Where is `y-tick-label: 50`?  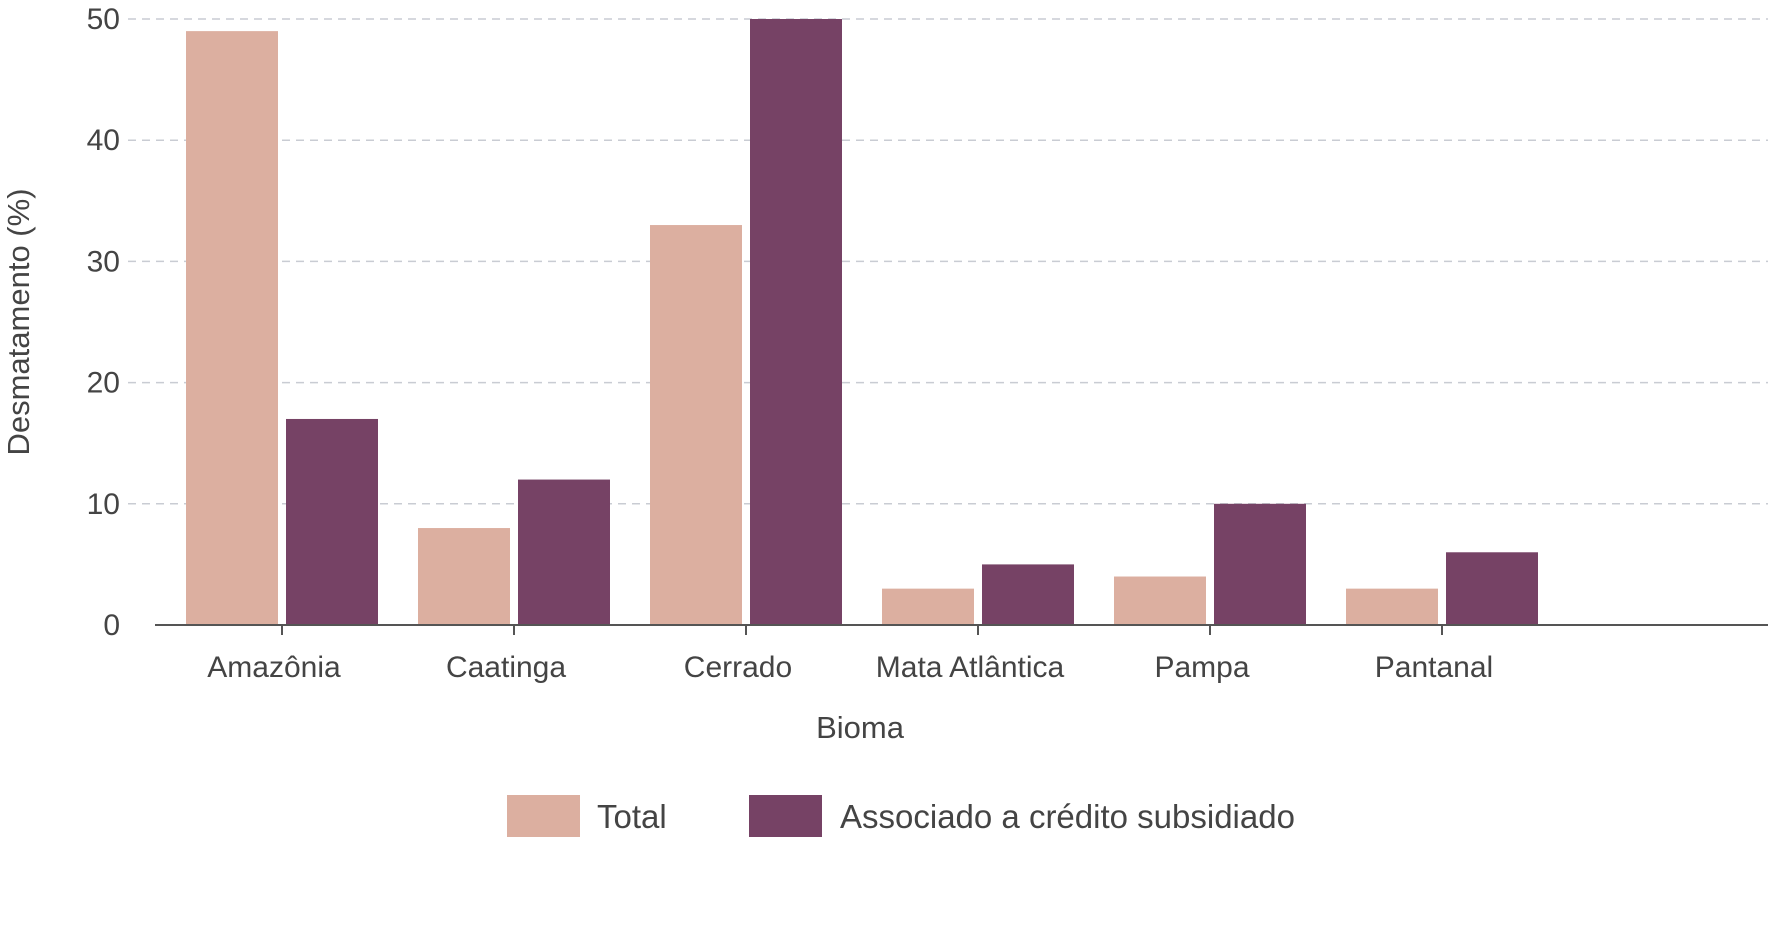
y-tick-label: 50 is located at coordinates (103, 19).